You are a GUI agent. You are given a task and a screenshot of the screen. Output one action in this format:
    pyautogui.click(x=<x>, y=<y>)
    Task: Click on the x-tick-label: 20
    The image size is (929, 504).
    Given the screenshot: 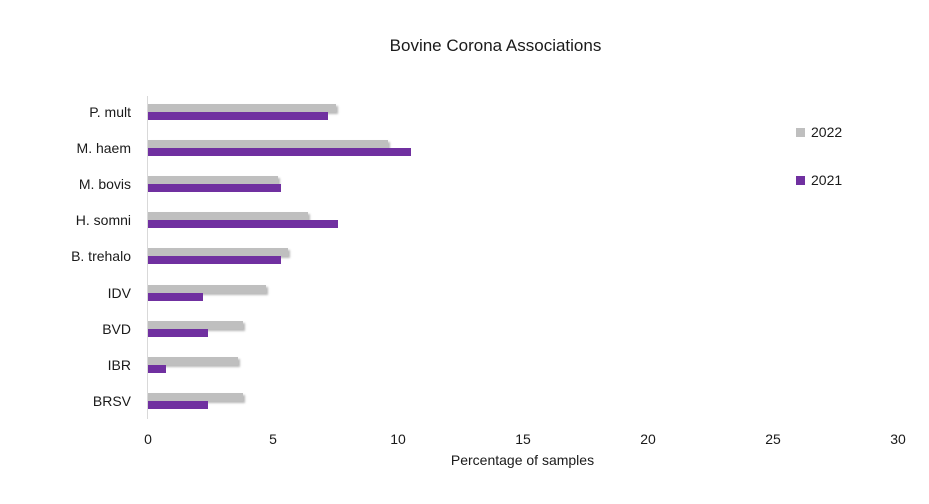 What is the action you would take?
    pyautogui.click(x=648, y=439)
    